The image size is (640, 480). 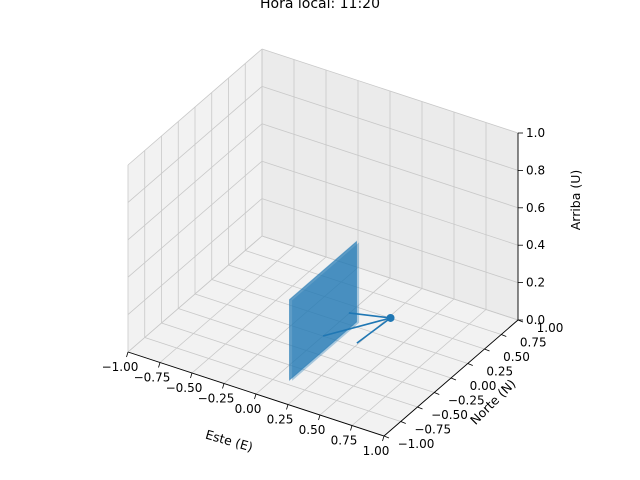 I want to click on panel-surface, so click(x=323, y=311).